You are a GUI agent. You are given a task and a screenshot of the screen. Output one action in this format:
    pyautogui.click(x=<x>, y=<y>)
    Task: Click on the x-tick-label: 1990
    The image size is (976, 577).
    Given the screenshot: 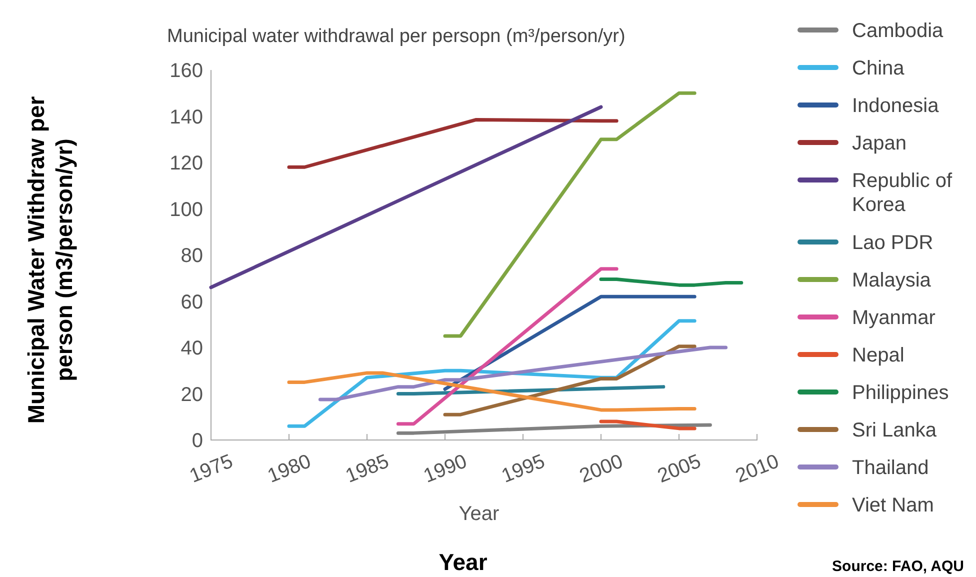 What is the action you would take?
    pyautogui.click(x=445, y=469)
    